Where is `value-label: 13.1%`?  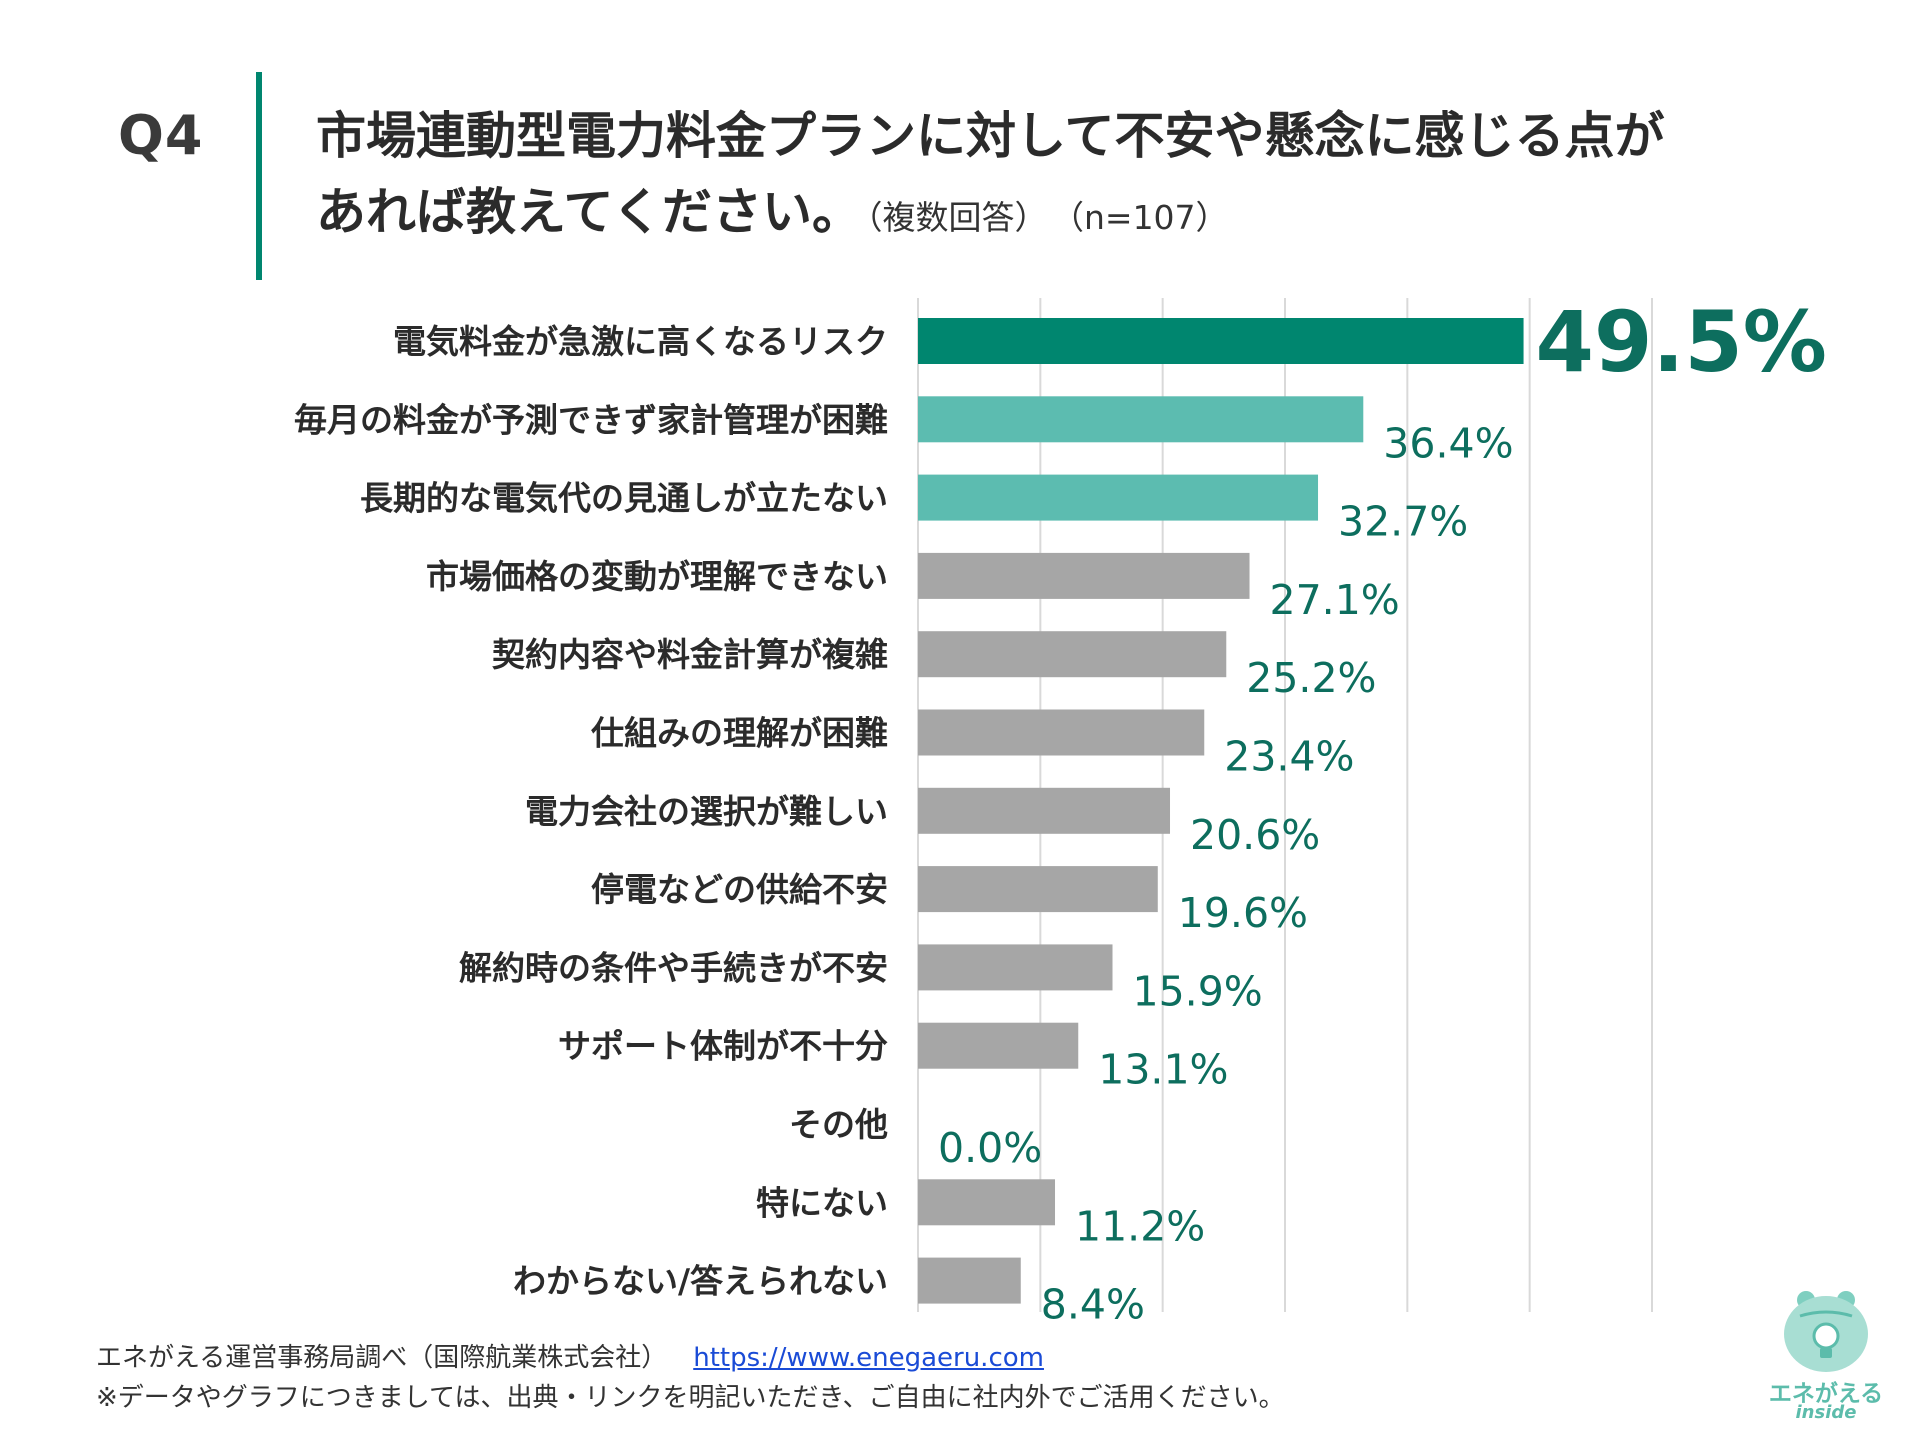 value-label: 13.1% is located at coordinates (1163, 1070).